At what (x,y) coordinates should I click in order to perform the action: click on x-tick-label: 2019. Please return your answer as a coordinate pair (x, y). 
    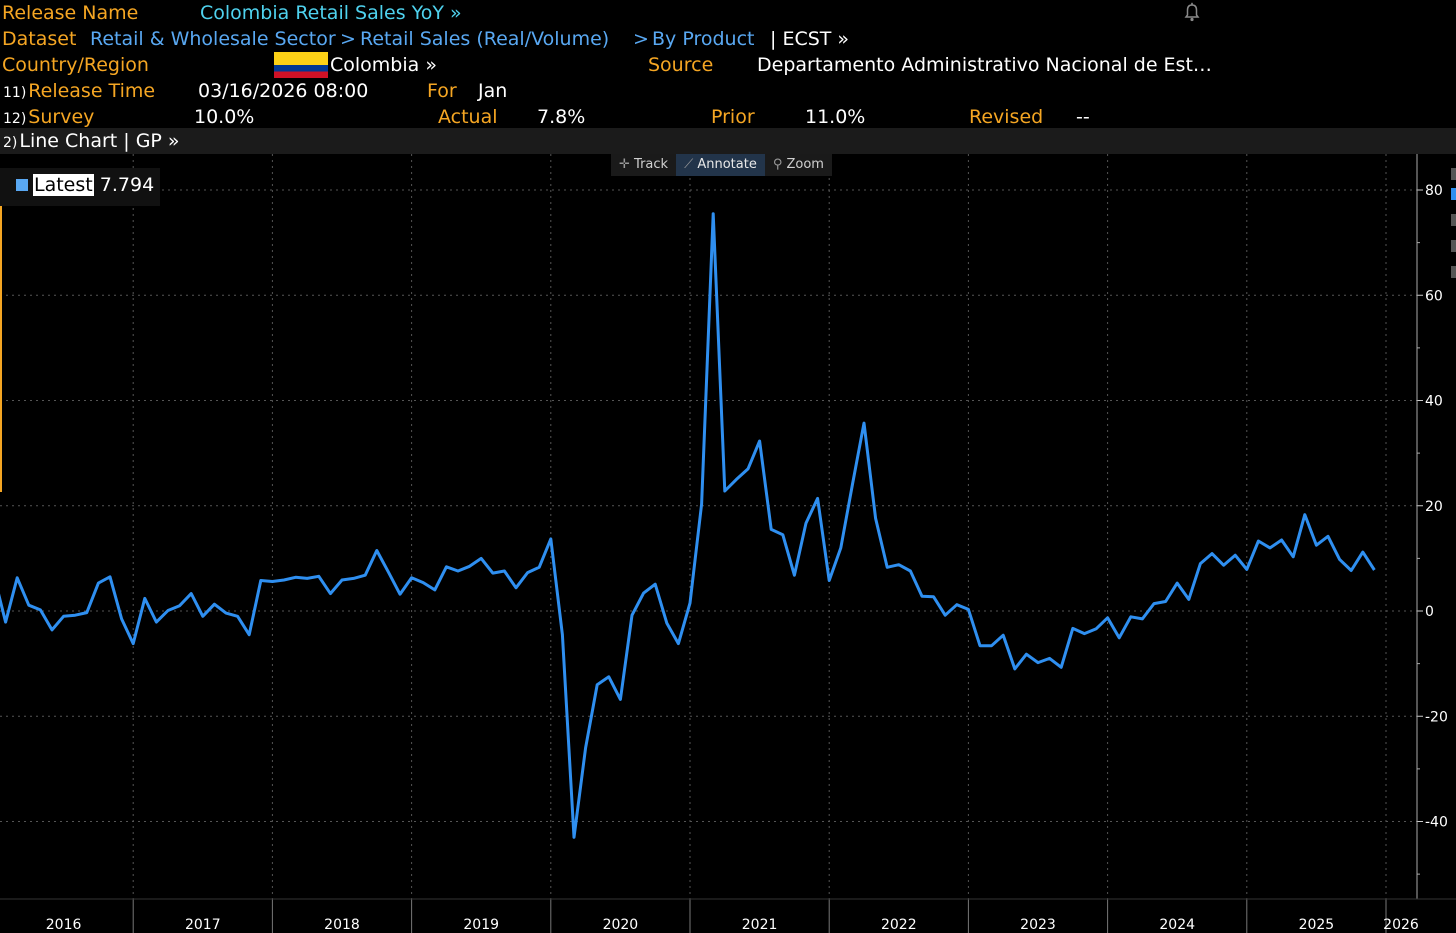
    Looking at the image, I should click on (481, 925).